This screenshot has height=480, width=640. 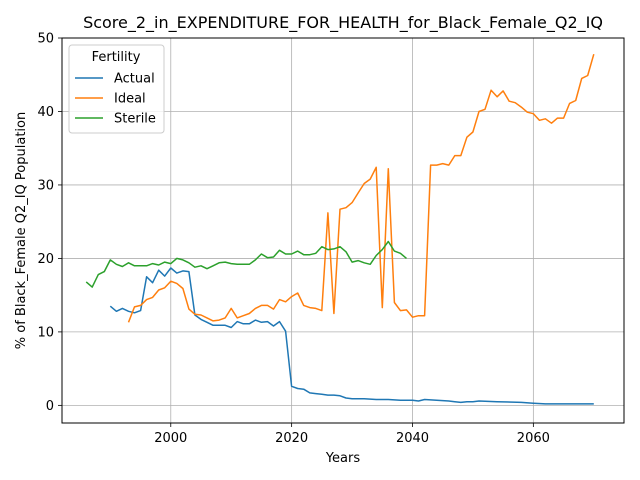 What do you see at coordinates (343, 458) in the screenshot?
I see `x-axis-label: Years` at bounding box center [343, 458].